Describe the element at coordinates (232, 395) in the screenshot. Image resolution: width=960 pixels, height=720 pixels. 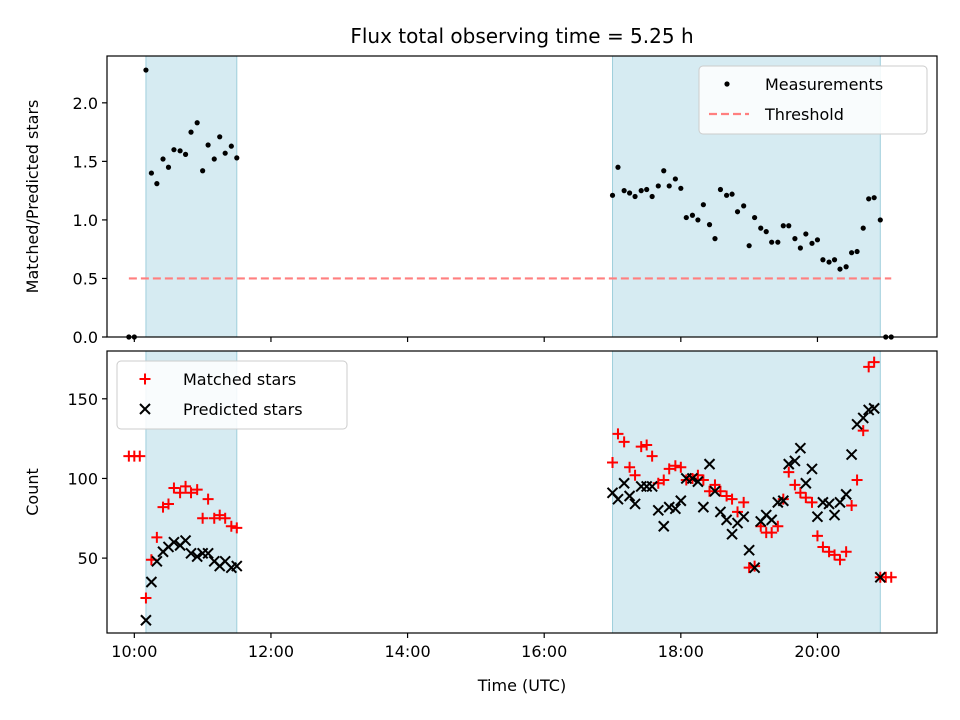
I see `bottom-legend: Matched stars Predicted stars` at that location.